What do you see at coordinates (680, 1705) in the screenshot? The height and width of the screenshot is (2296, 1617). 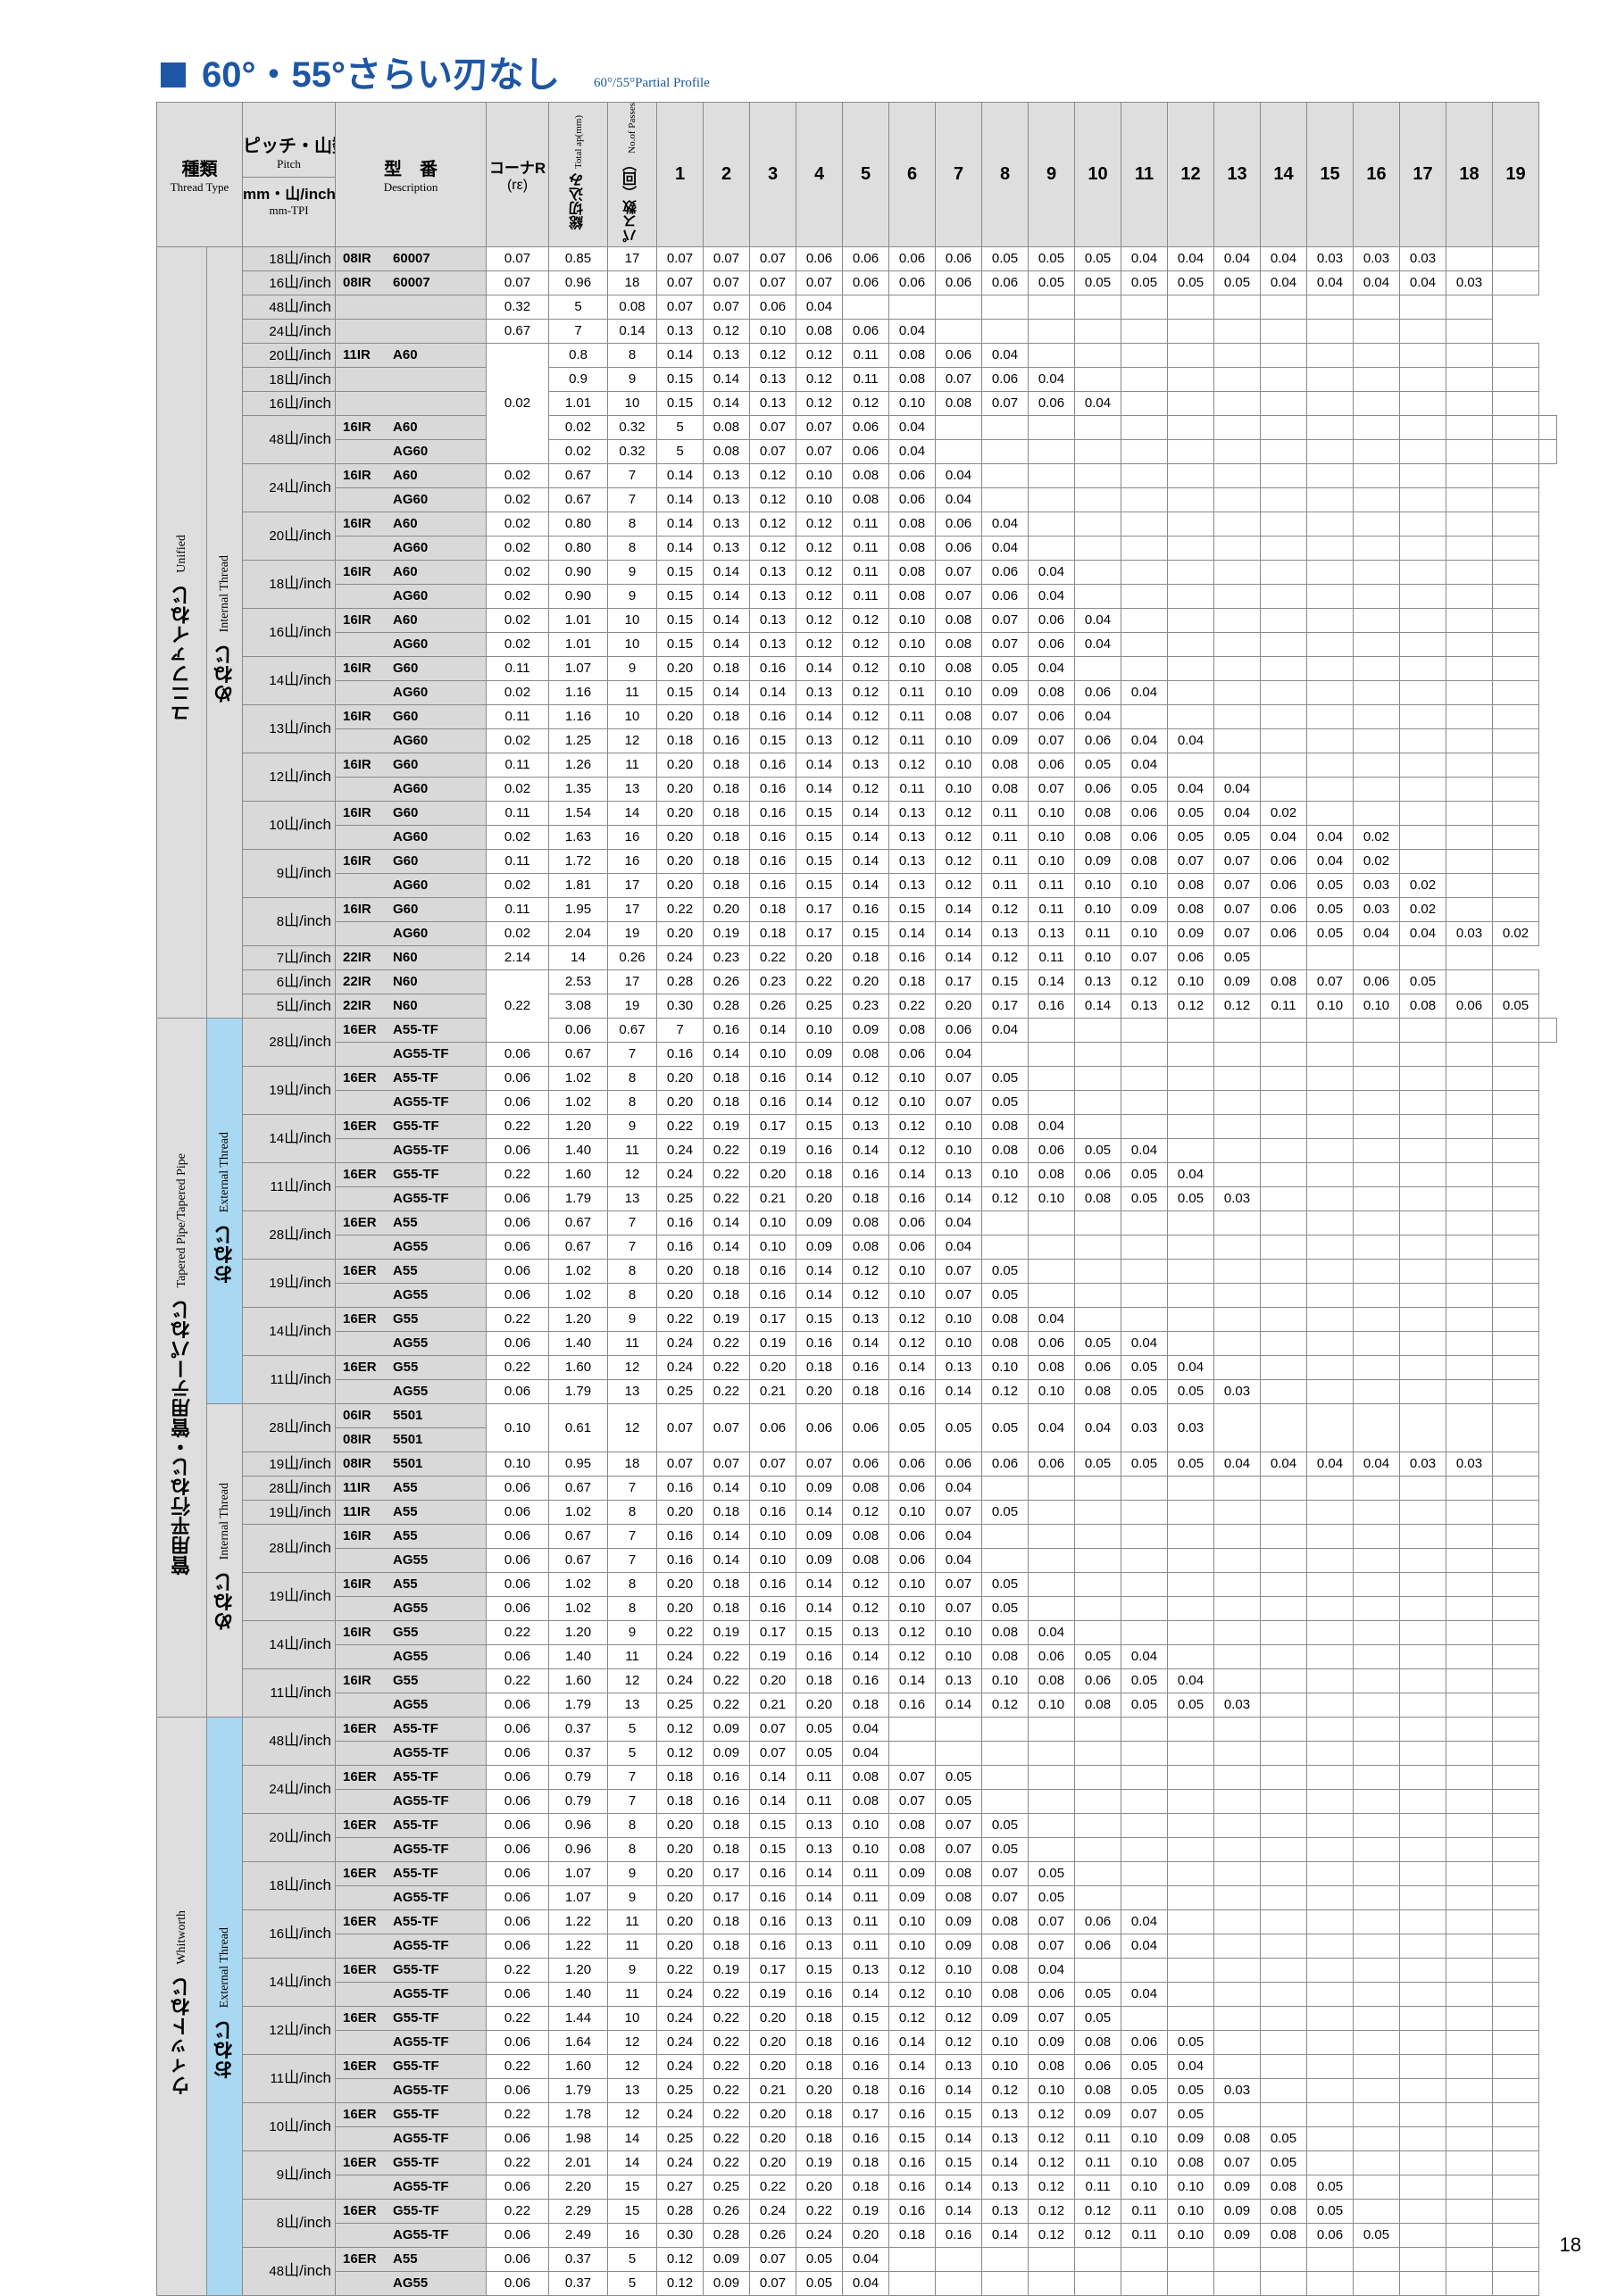 I see `depth-per-pass-cell: 0.25` at bounding box center [680, 1705].